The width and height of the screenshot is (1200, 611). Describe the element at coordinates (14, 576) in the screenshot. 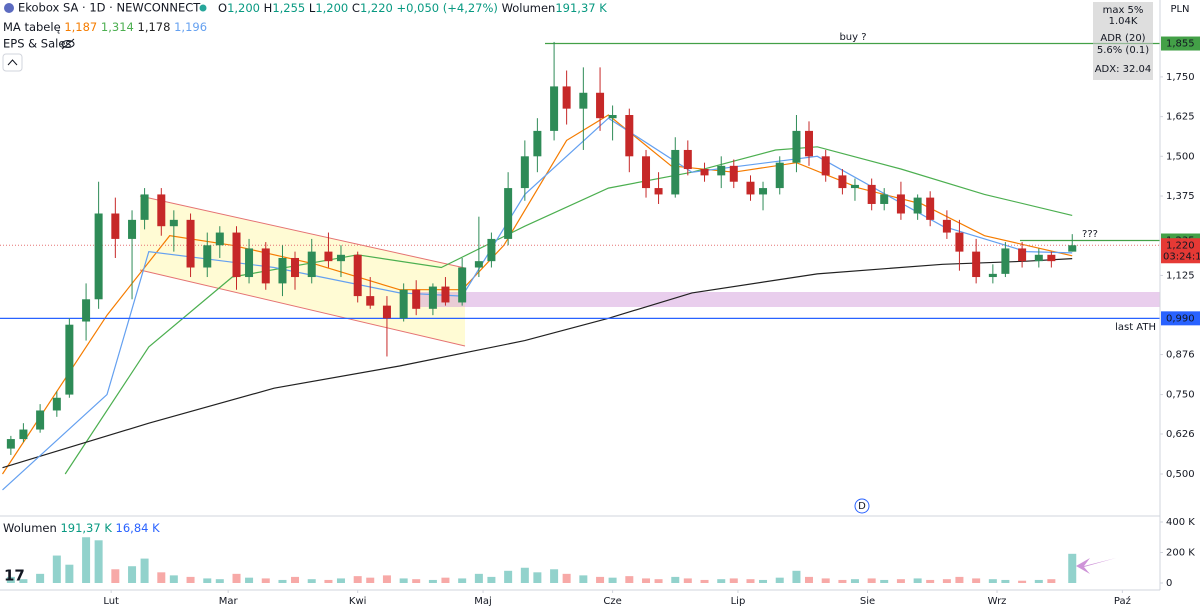

I see `logo: 17` at that location.